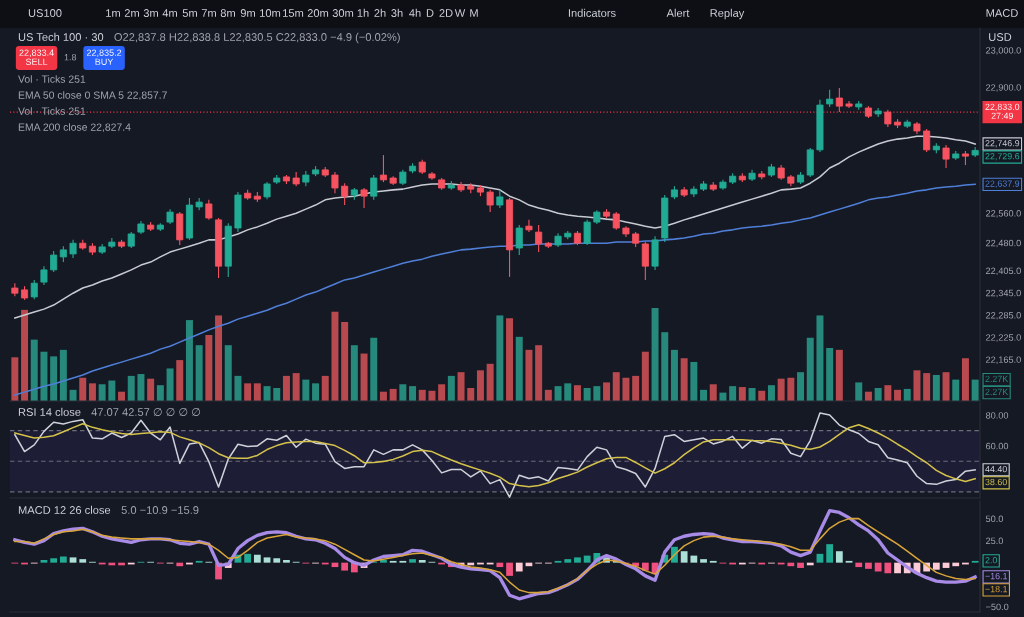 This screenshot has height=617, width=1024. What do you see at coordinates (61, 36) in the screenshot?
I see `chart-title: US Tech 100 · 30` at bounding box center [61, 36].